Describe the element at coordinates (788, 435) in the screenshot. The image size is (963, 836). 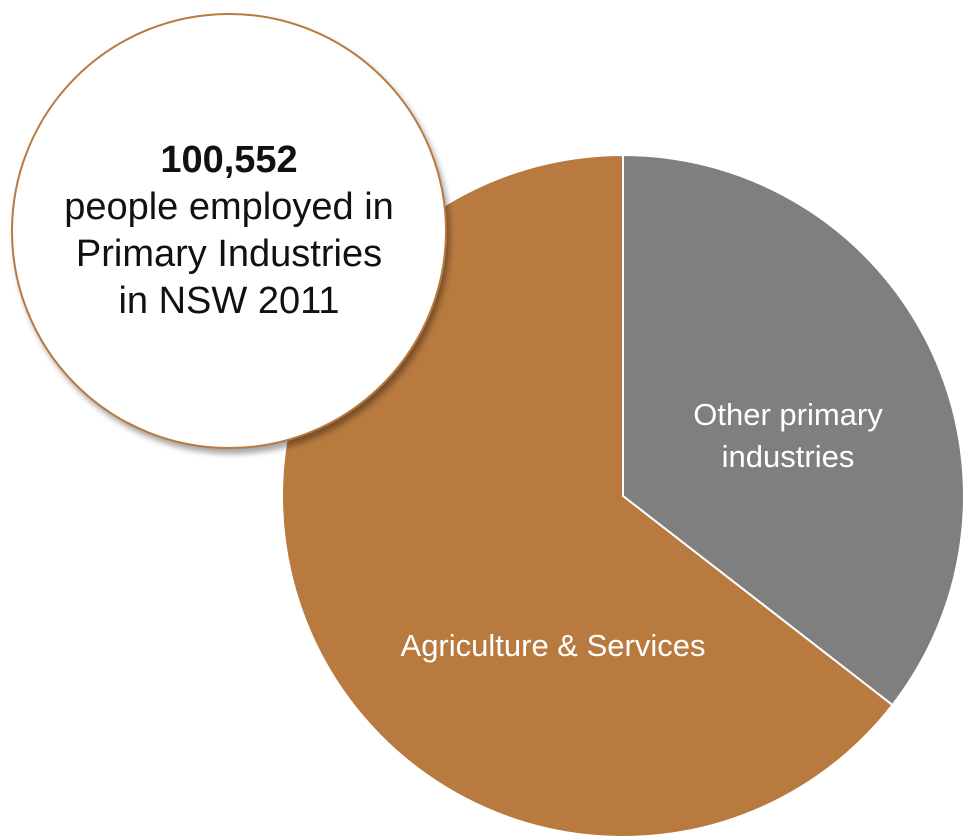
I see `slice-label-0: Other primary industries` at that location.